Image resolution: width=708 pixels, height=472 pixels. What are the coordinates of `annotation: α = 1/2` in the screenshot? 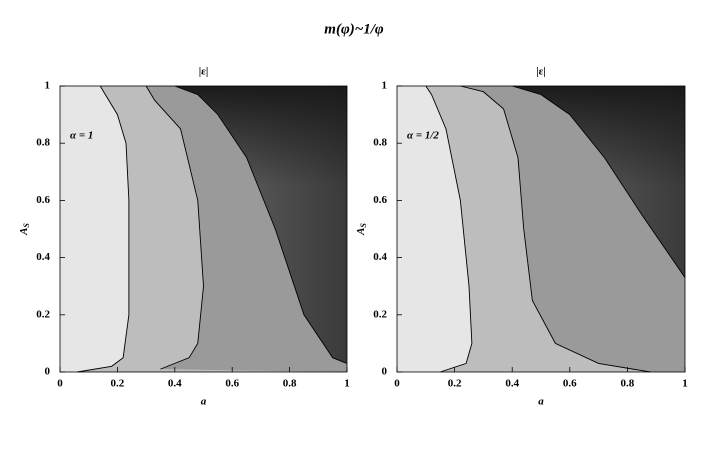 It's located at (423, 136).